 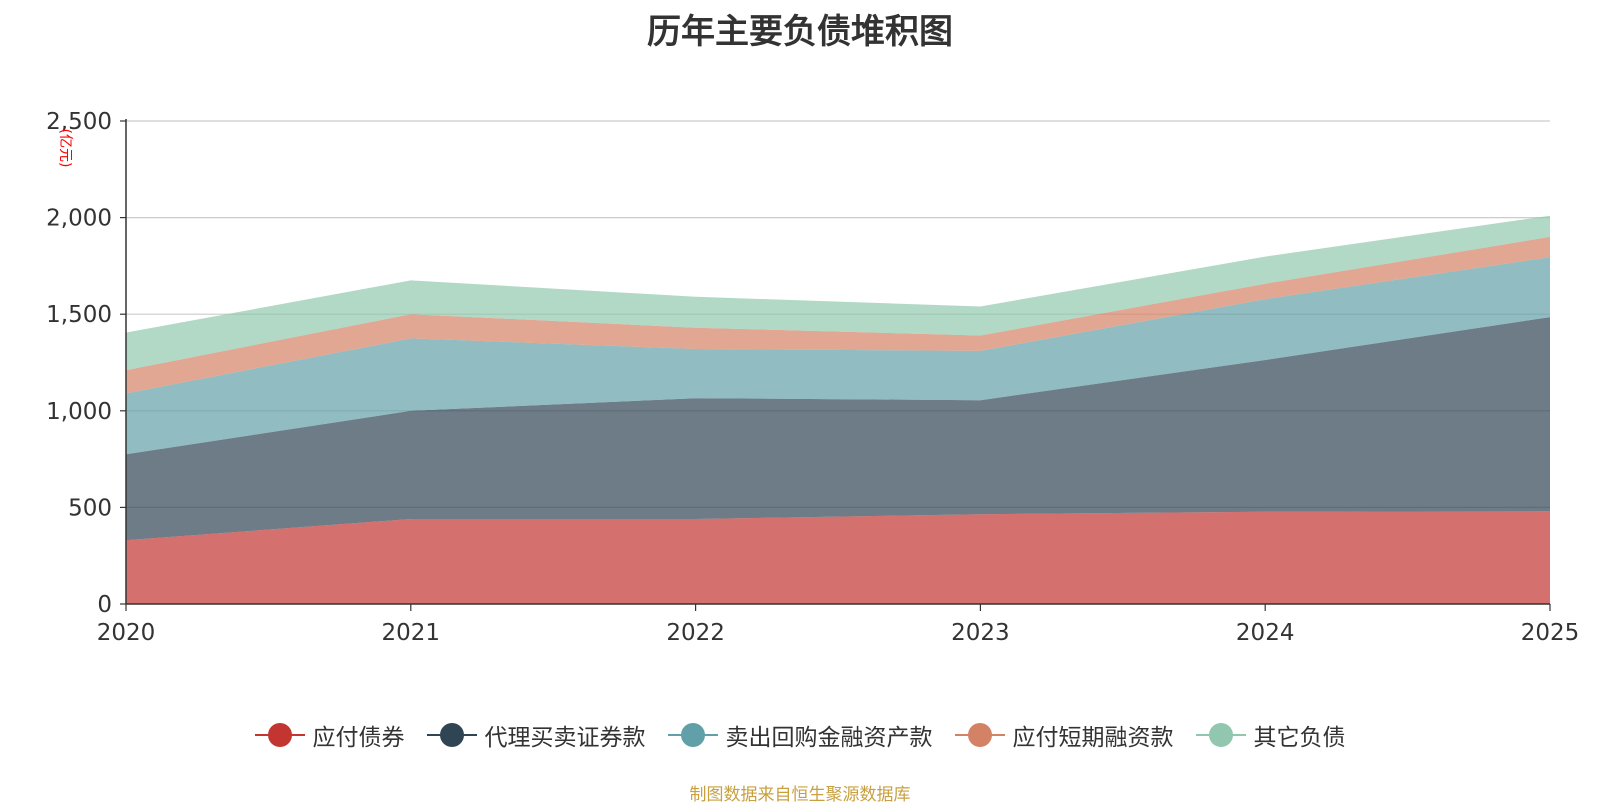 I want to click on data-source-note: 制图数据来自恒生聚源数据库, so click(x=800, y=795).